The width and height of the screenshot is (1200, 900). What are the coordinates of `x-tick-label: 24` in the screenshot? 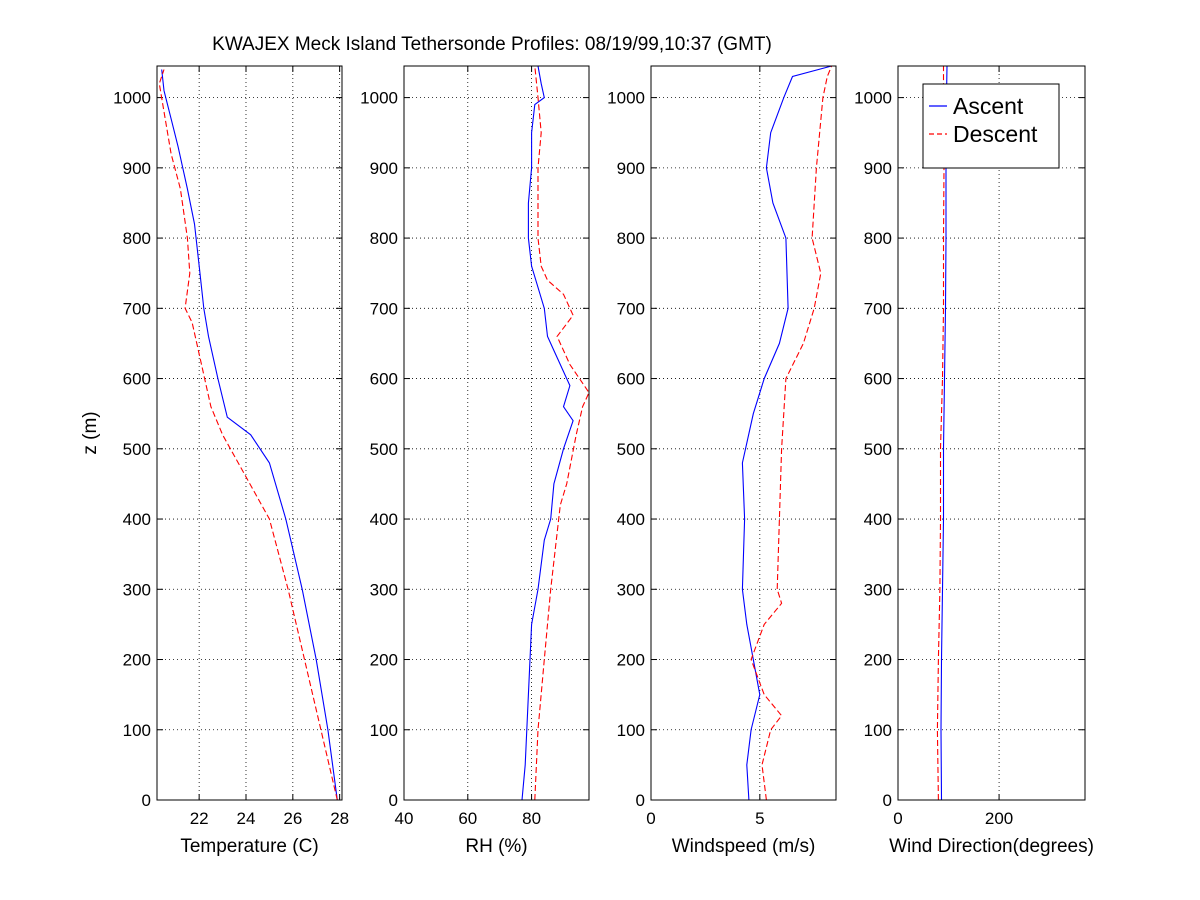 It's located at (246, 818).